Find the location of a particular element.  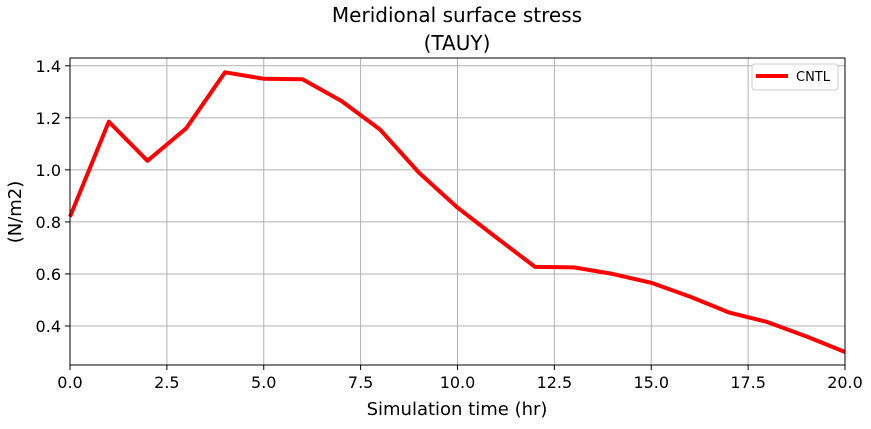

x-tick-label: 0.0 is located at coordinates (69, 382).